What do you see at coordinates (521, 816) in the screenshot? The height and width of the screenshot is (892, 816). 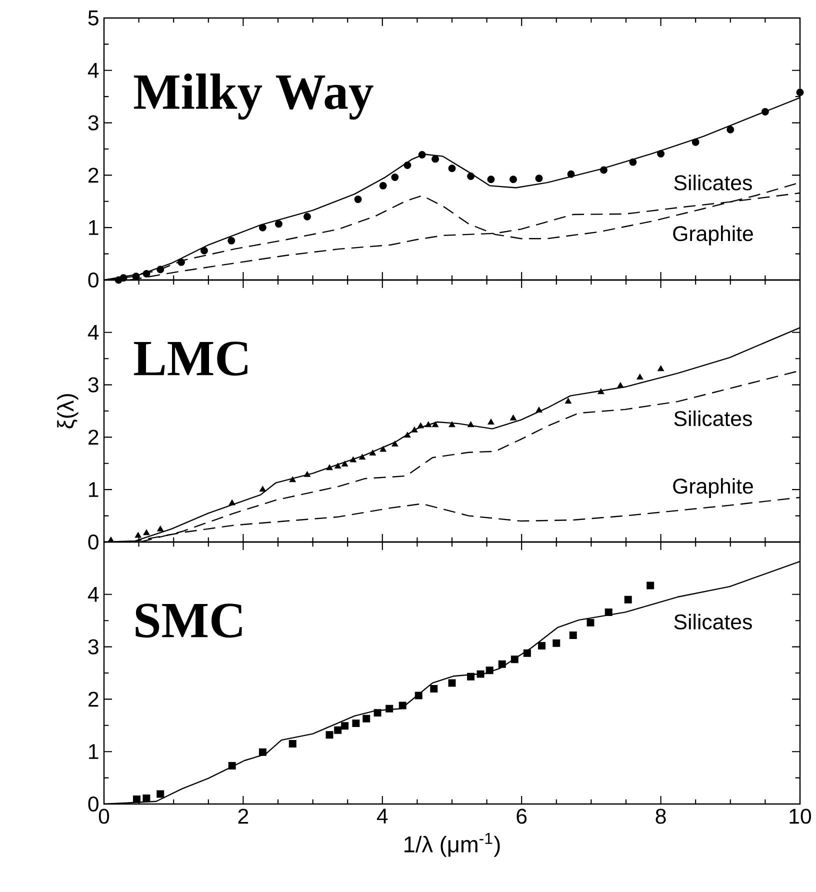 I see `x-tick-label: 6` at bounding box center [521, 816].